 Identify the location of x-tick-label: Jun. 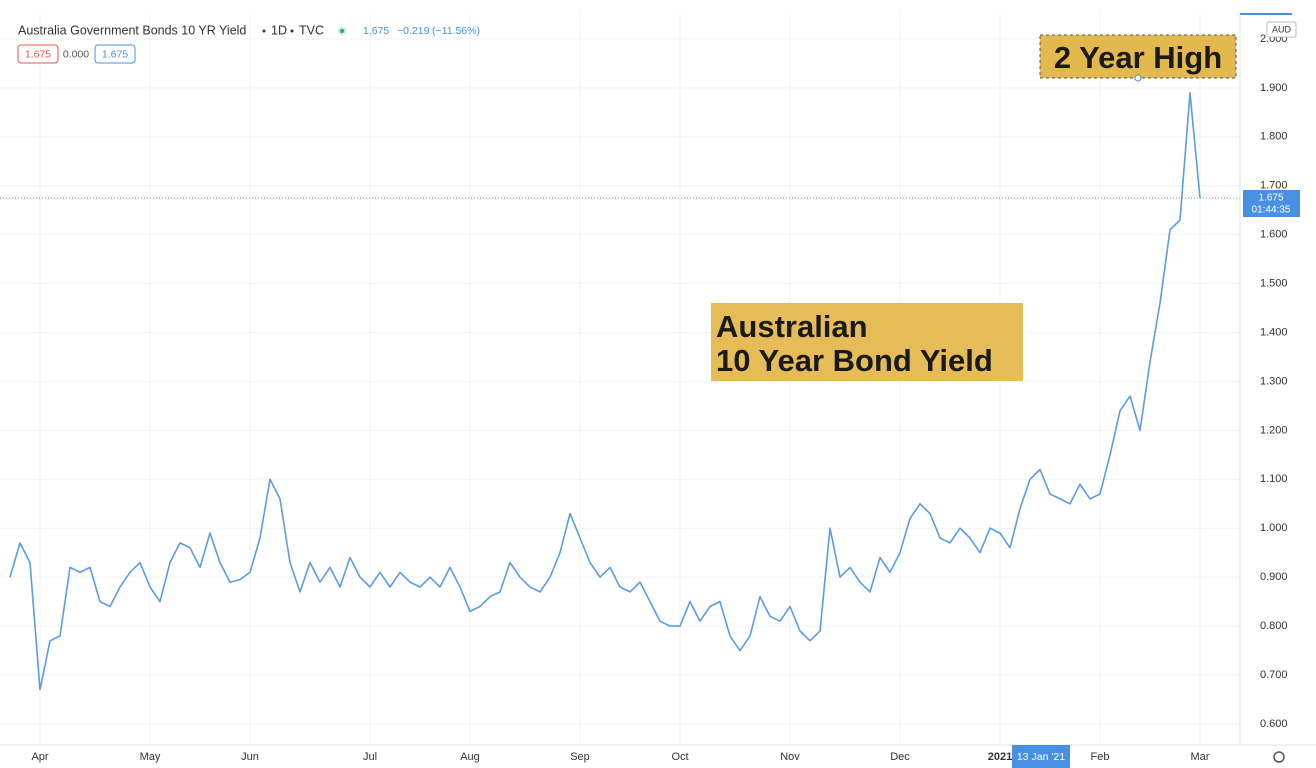
(250, 757).